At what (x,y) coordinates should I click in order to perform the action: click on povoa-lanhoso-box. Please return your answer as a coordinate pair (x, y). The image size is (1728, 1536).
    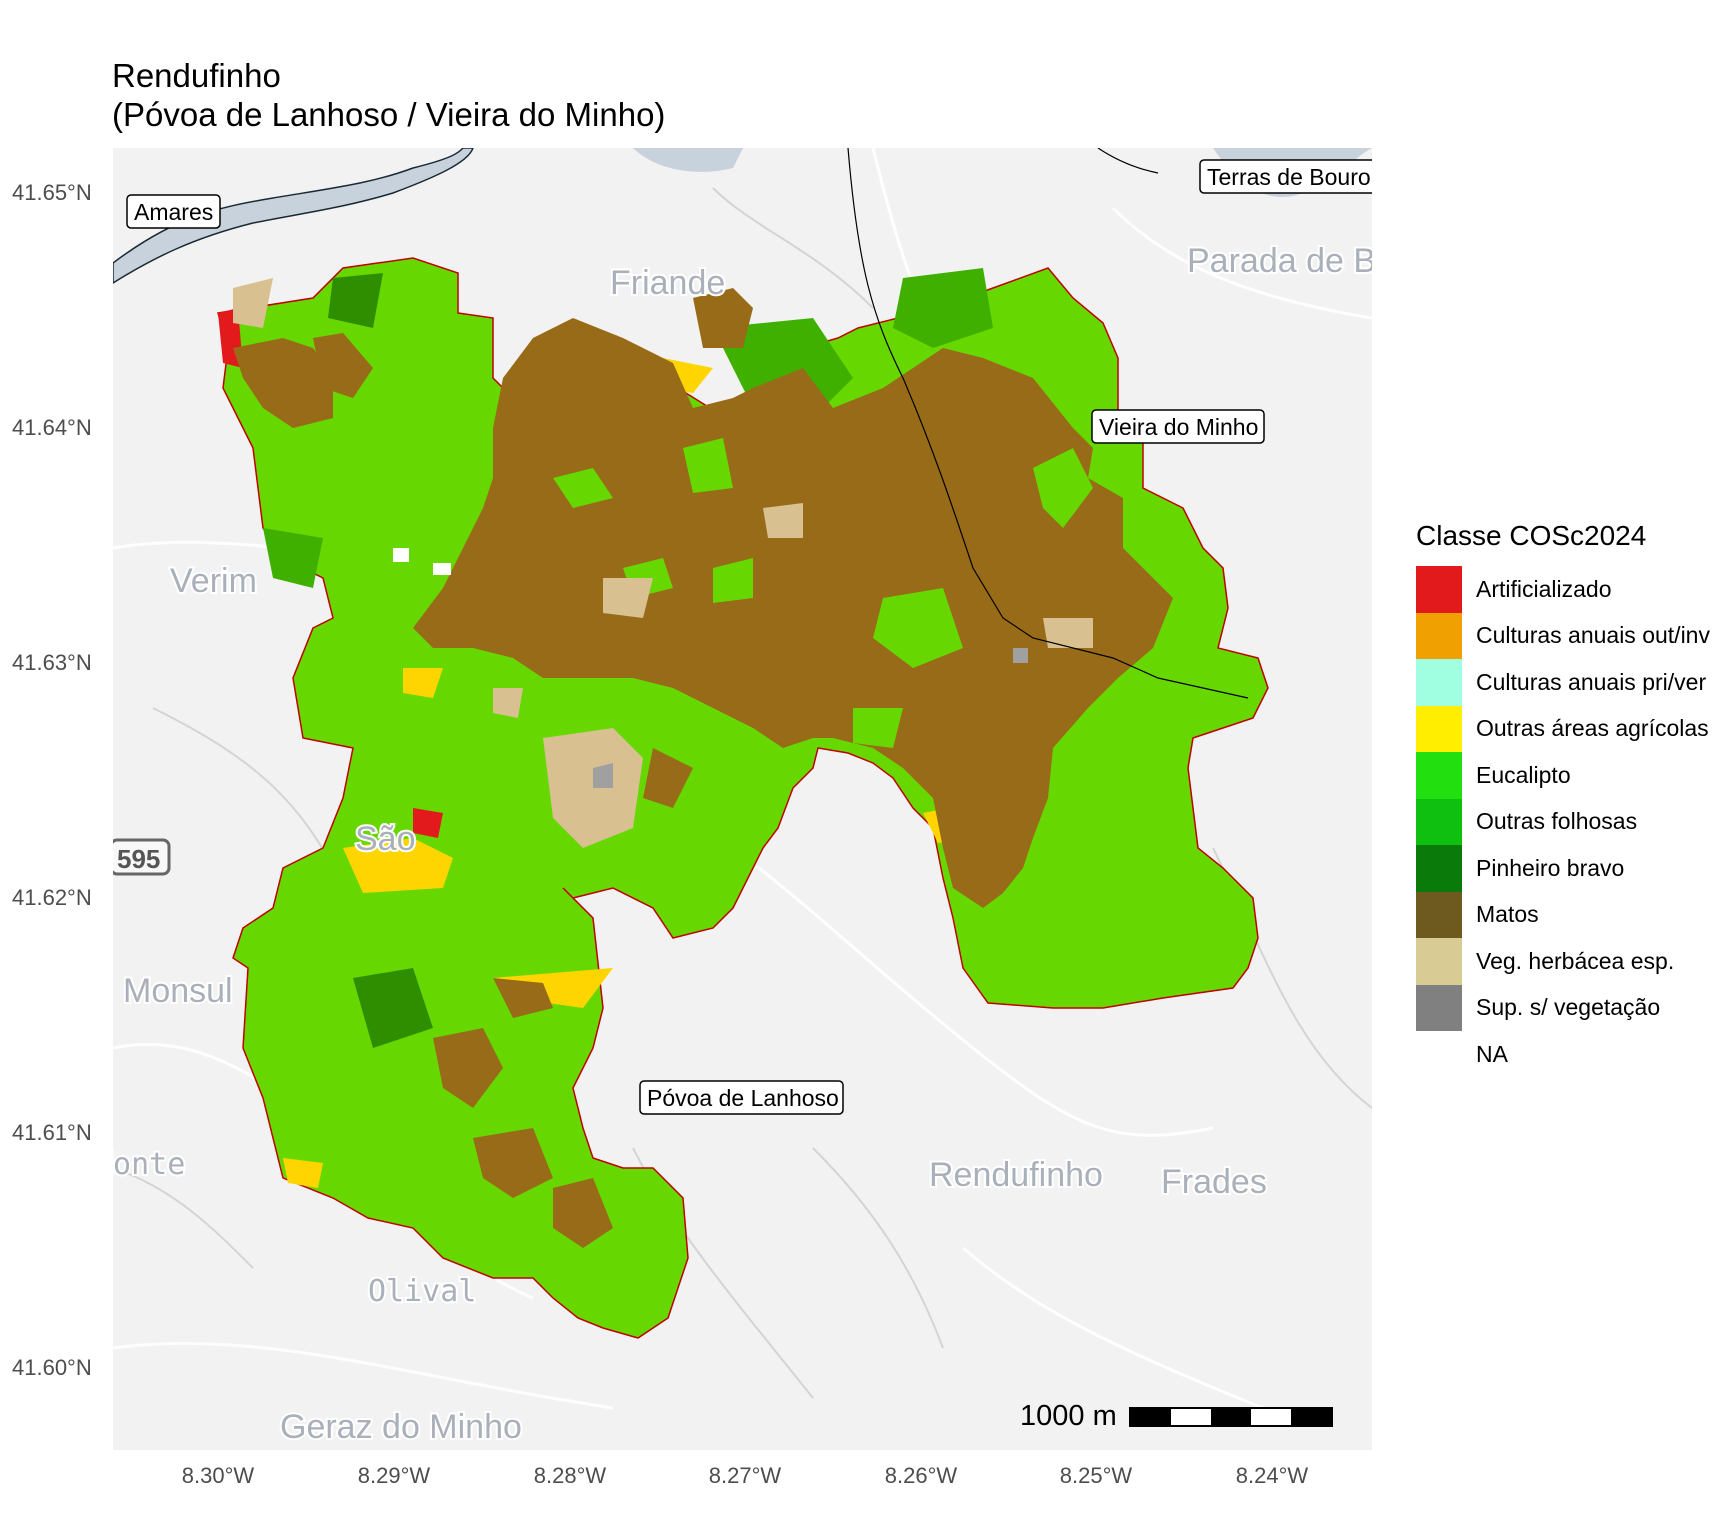
    Looking at the image, I should click on (741, 1097).